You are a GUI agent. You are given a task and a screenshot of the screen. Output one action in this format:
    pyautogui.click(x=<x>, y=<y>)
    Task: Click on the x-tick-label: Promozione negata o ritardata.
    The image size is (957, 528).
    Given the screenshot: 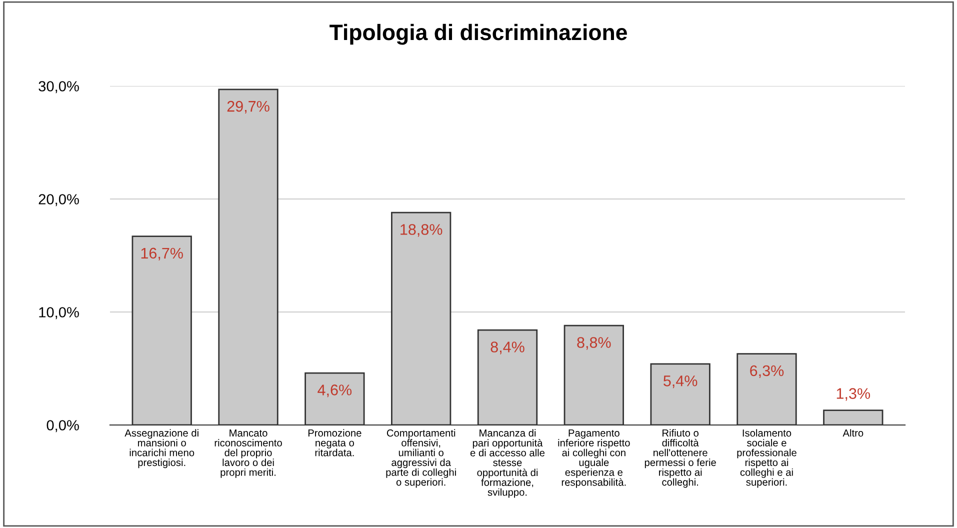 What is the action you would take?
    pyautogui.click(x=335, y=442)
    